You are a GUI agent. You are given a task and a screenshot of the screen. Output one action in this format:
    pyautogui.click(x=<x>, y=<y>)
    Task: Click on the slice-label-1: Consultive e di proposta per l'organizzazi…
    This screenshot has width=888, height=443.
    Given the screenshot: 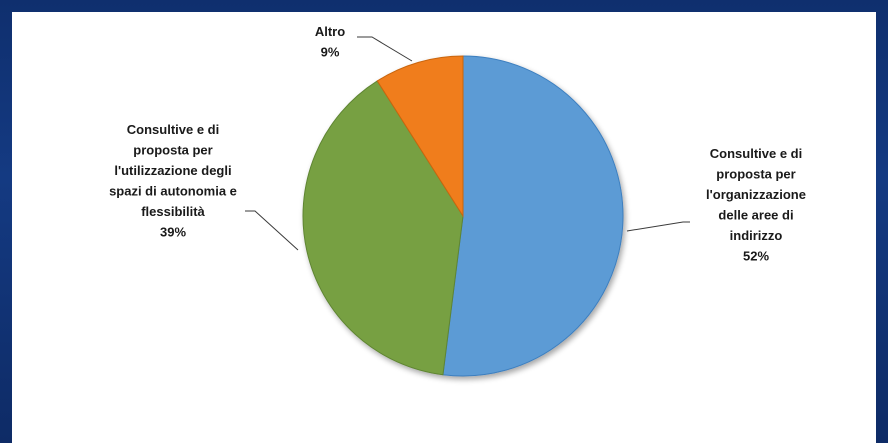 What is the action you would take?
    pyautogui.click(x=756, y=205)
    